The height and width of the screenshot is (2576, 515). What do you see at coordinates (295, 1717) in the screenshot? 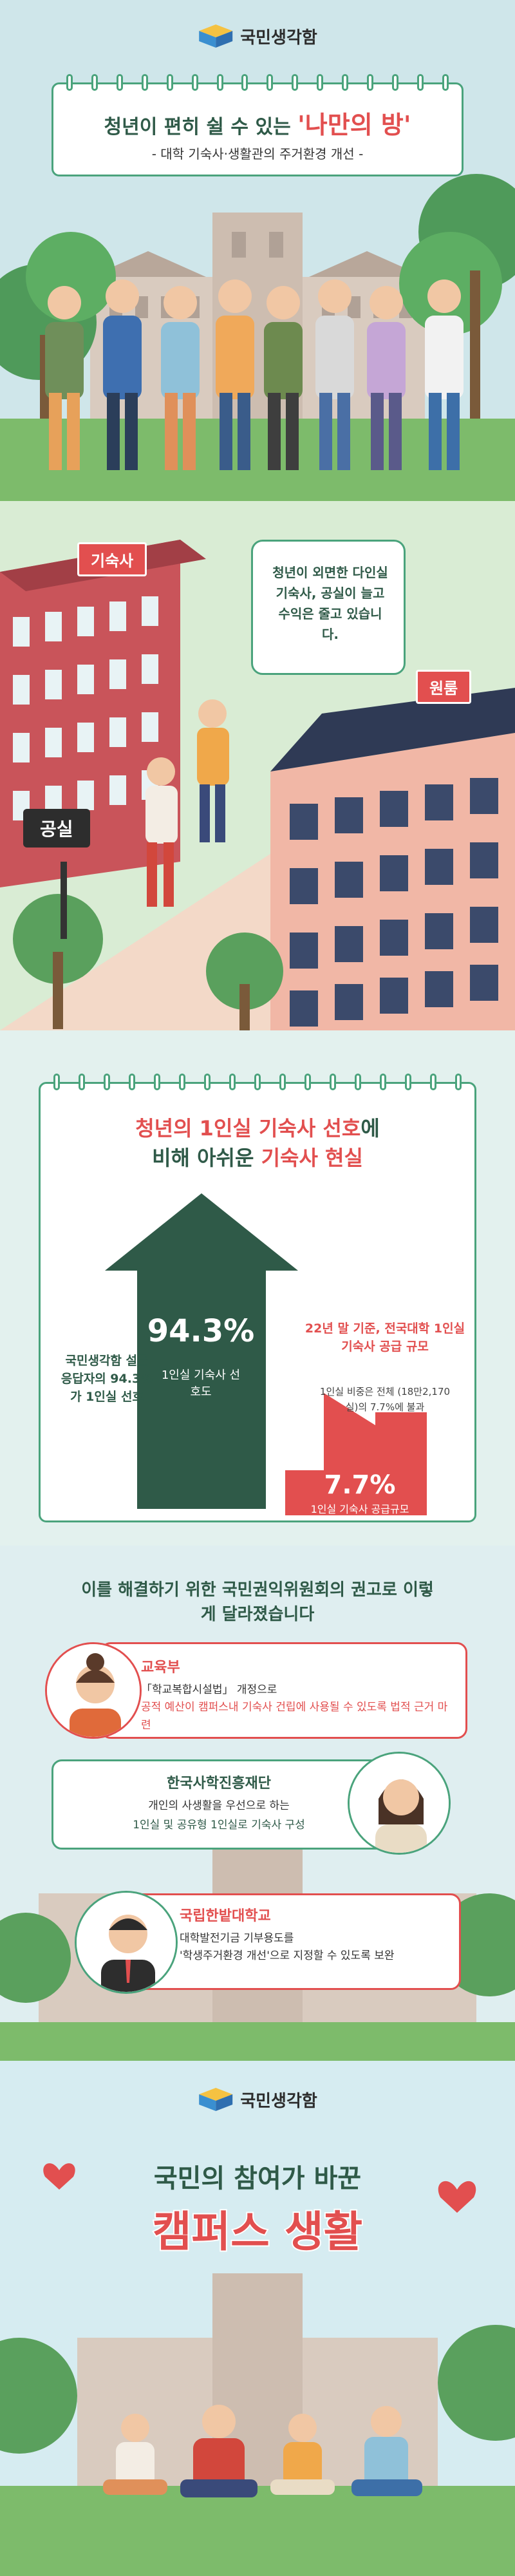
I see `card-text-b: 공적 예산이 캠퍼스내 기숙사 건립에 사용될 수 있도록 법적 근거 마련` at bounding box center [295, 1717].